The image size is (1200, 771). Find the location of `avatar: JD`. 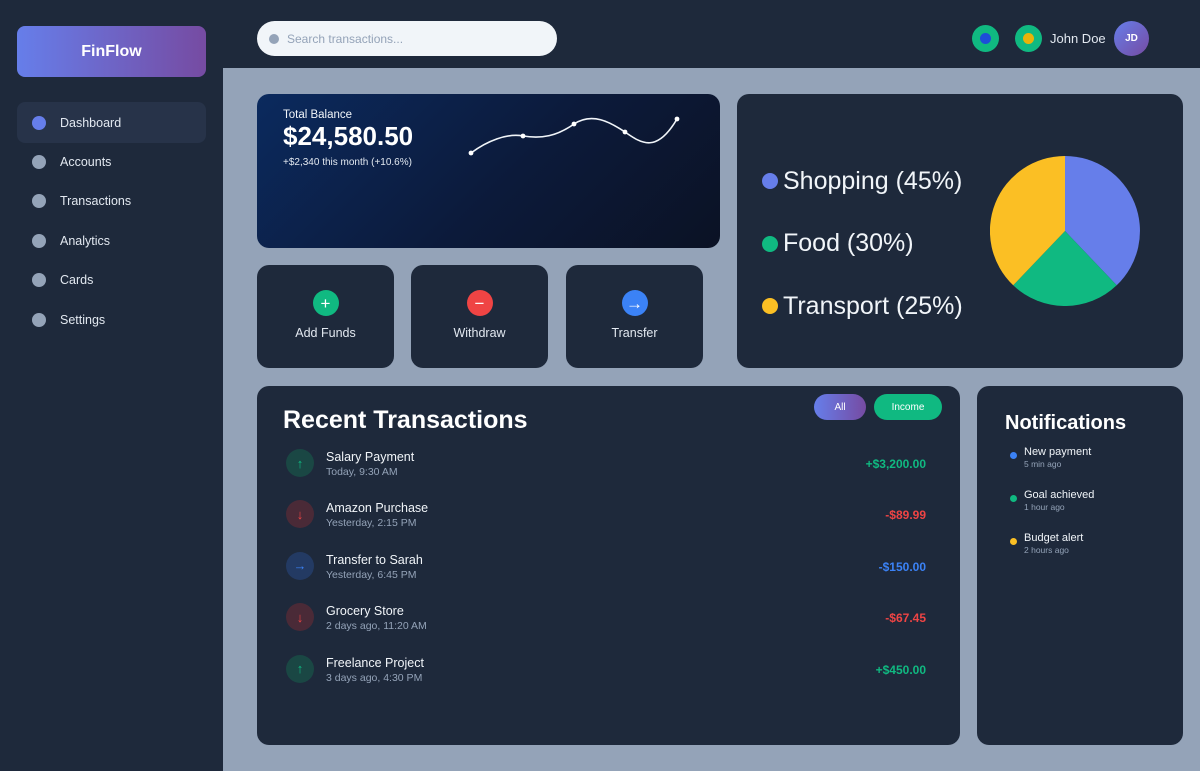

avatar: JD is located at coordinates (1131, 38).